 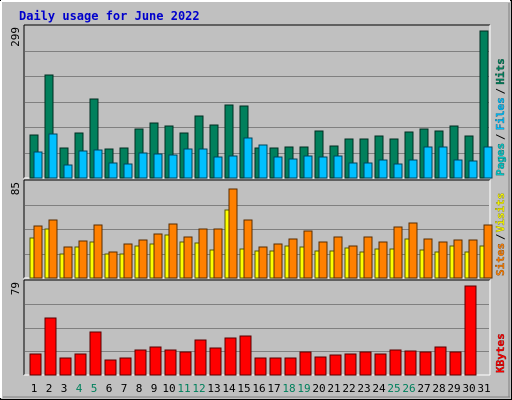 I want to click on x-tick-label-day-23: 23, so click(x=363, y=388).